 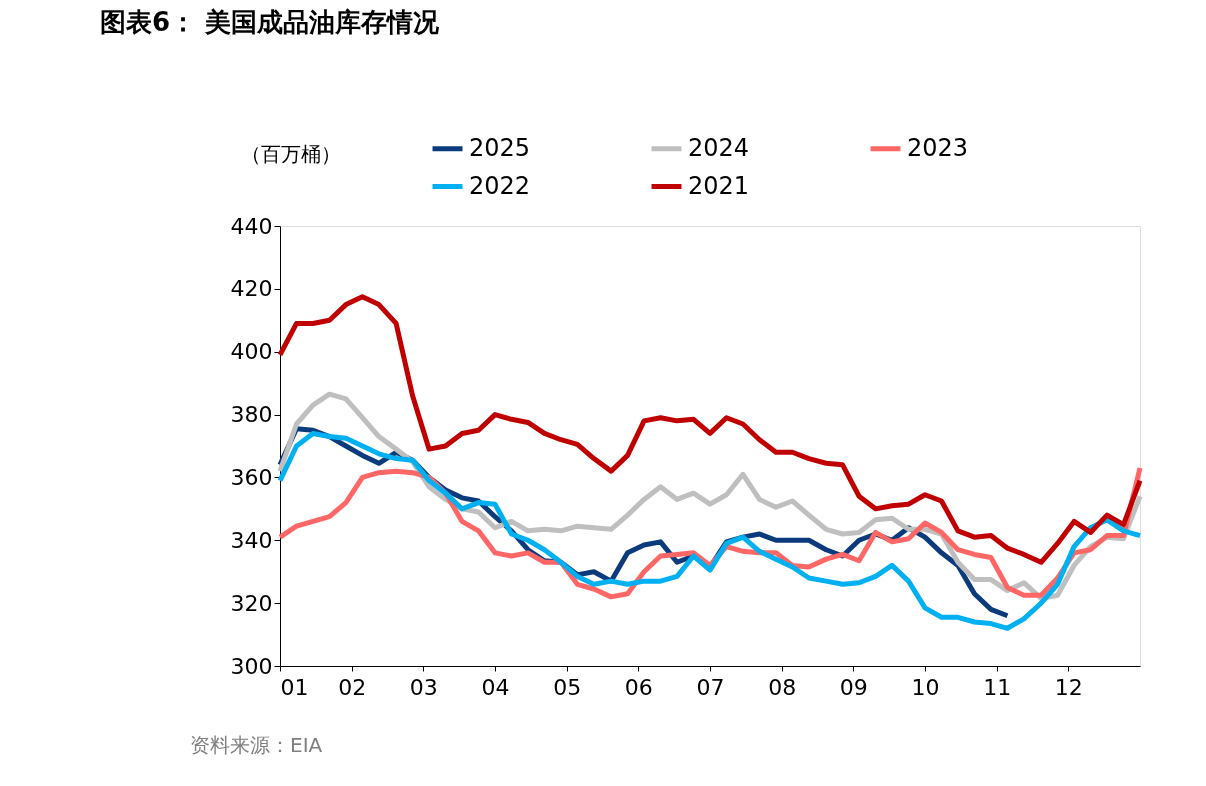 What do you see at coordinates (256, 745) in the screenshot?
I see `text: 资料来源：EIA` at bounding box center [256, 745].